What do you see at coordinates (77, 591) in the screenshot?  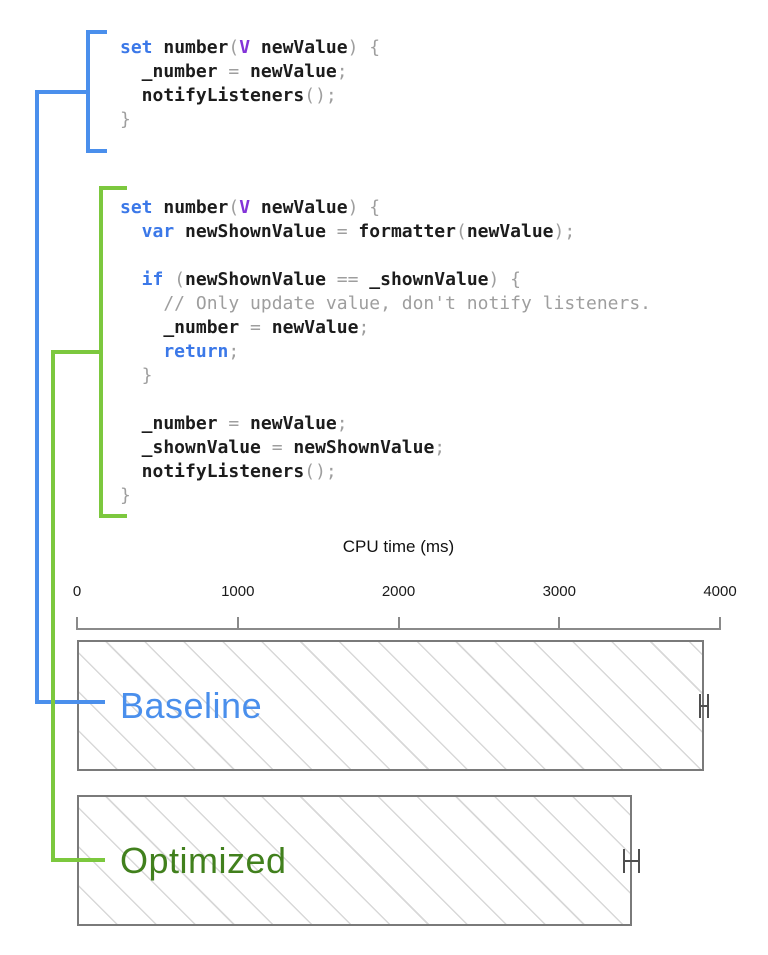 I see `x-tick-label: 0` at bounding box center [77, 591].